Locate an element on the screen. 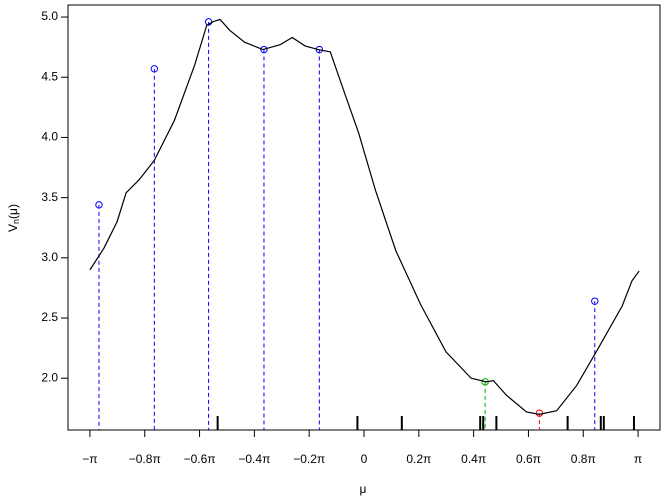 Image resolution: width=664 pixels, height=498 pixels. y-tick-label: 3.5 is located at coordinates (49, 197).